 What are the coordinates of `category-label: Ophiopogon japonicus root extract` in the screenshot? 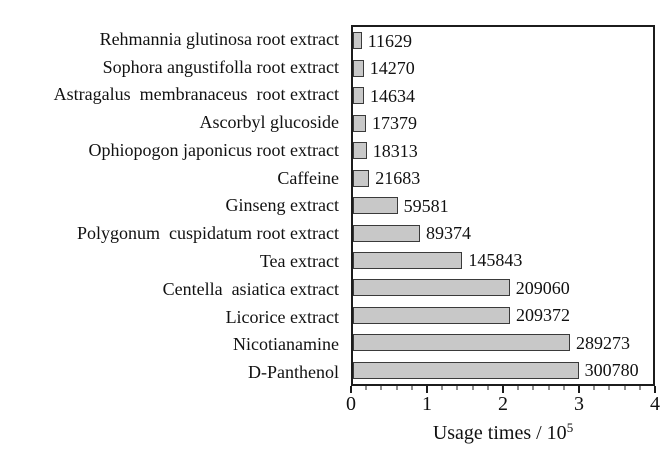 It's located at (213, 149).